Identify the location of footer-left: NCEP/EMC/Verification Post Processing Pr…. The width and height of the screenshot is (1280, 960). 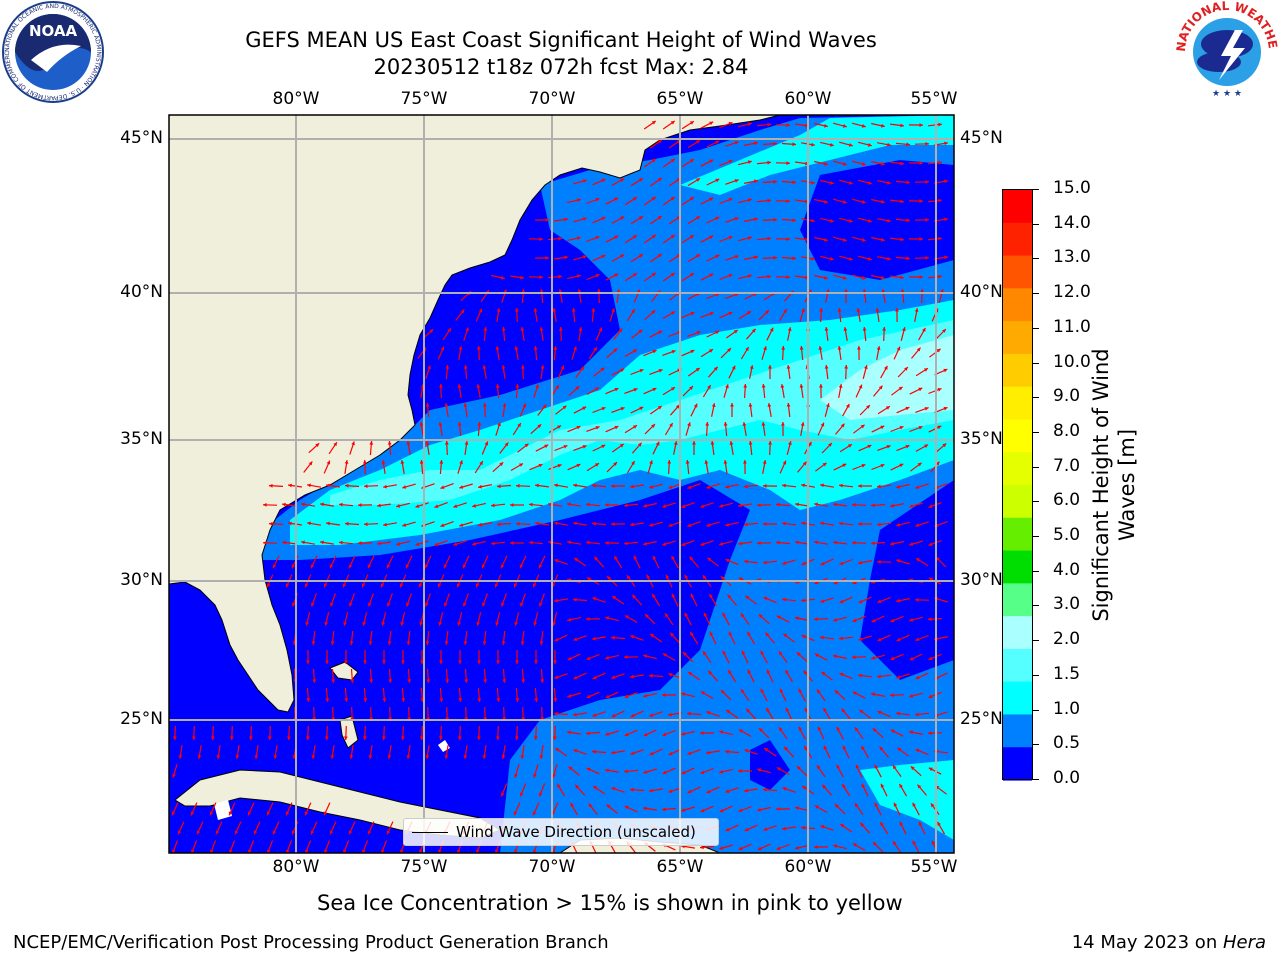
(311, 942).